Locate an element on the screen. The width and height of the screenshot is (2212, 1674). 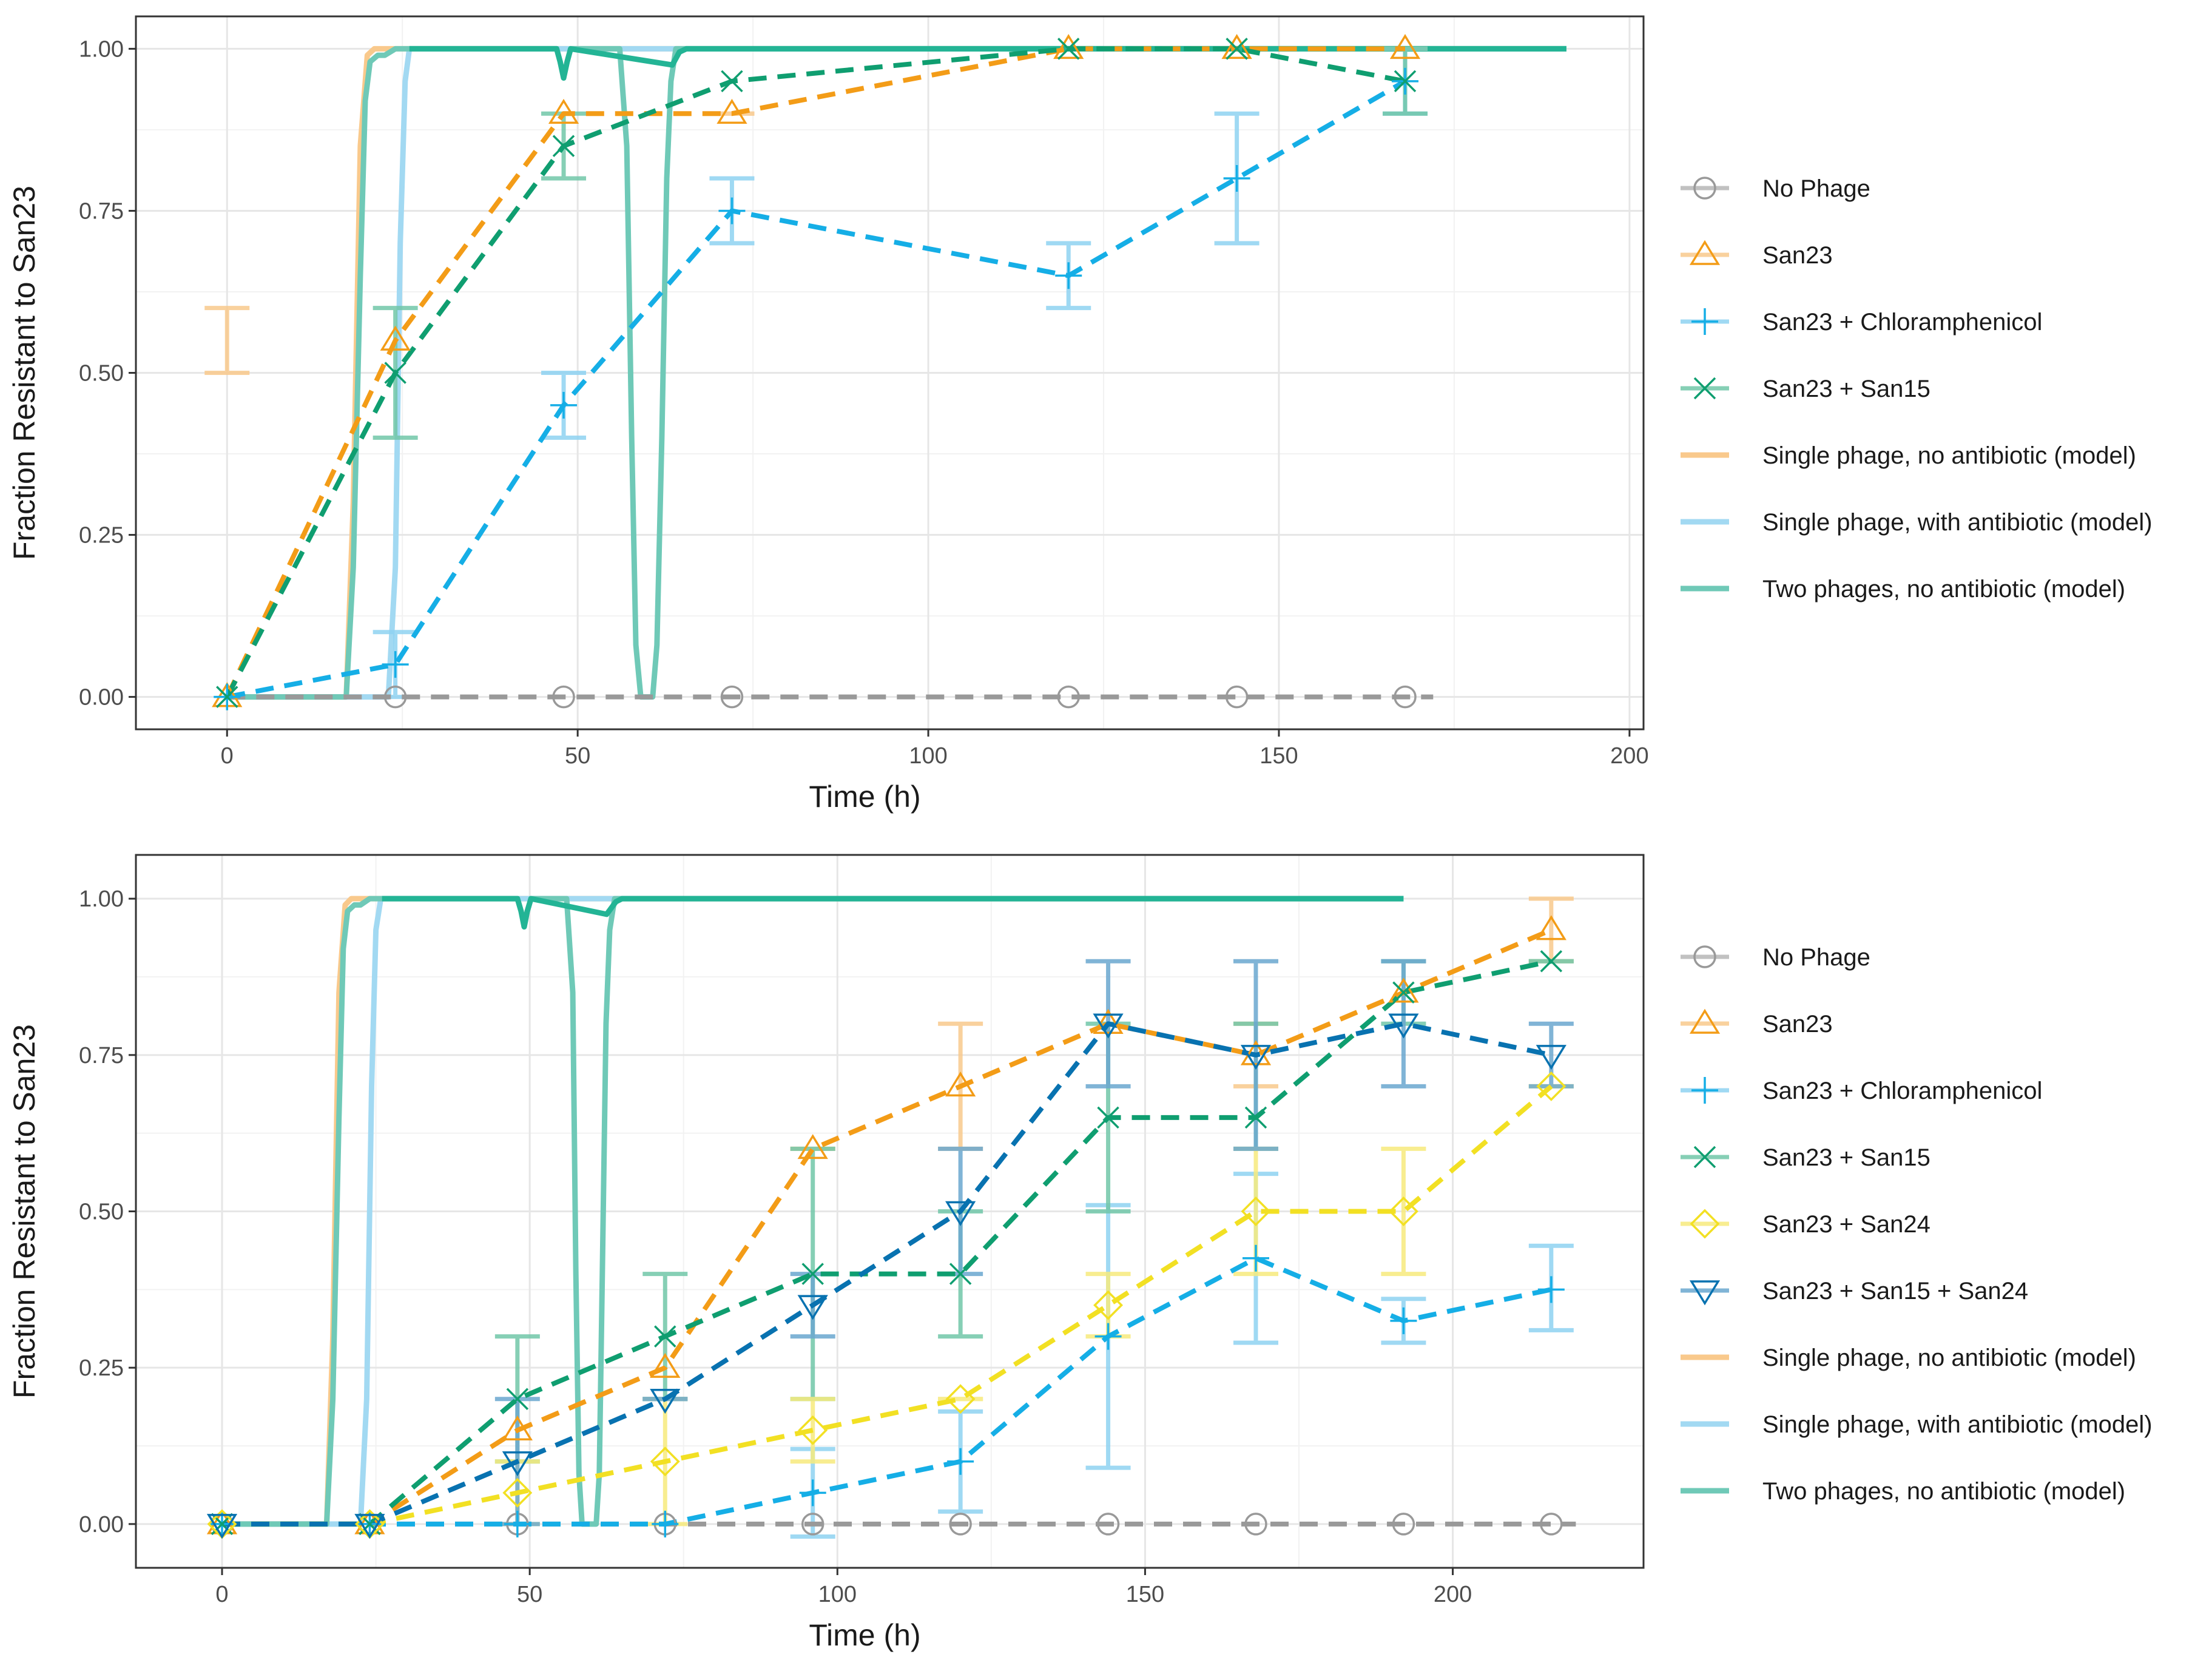
series-line-chlor is located at coordinates (887, 1391).